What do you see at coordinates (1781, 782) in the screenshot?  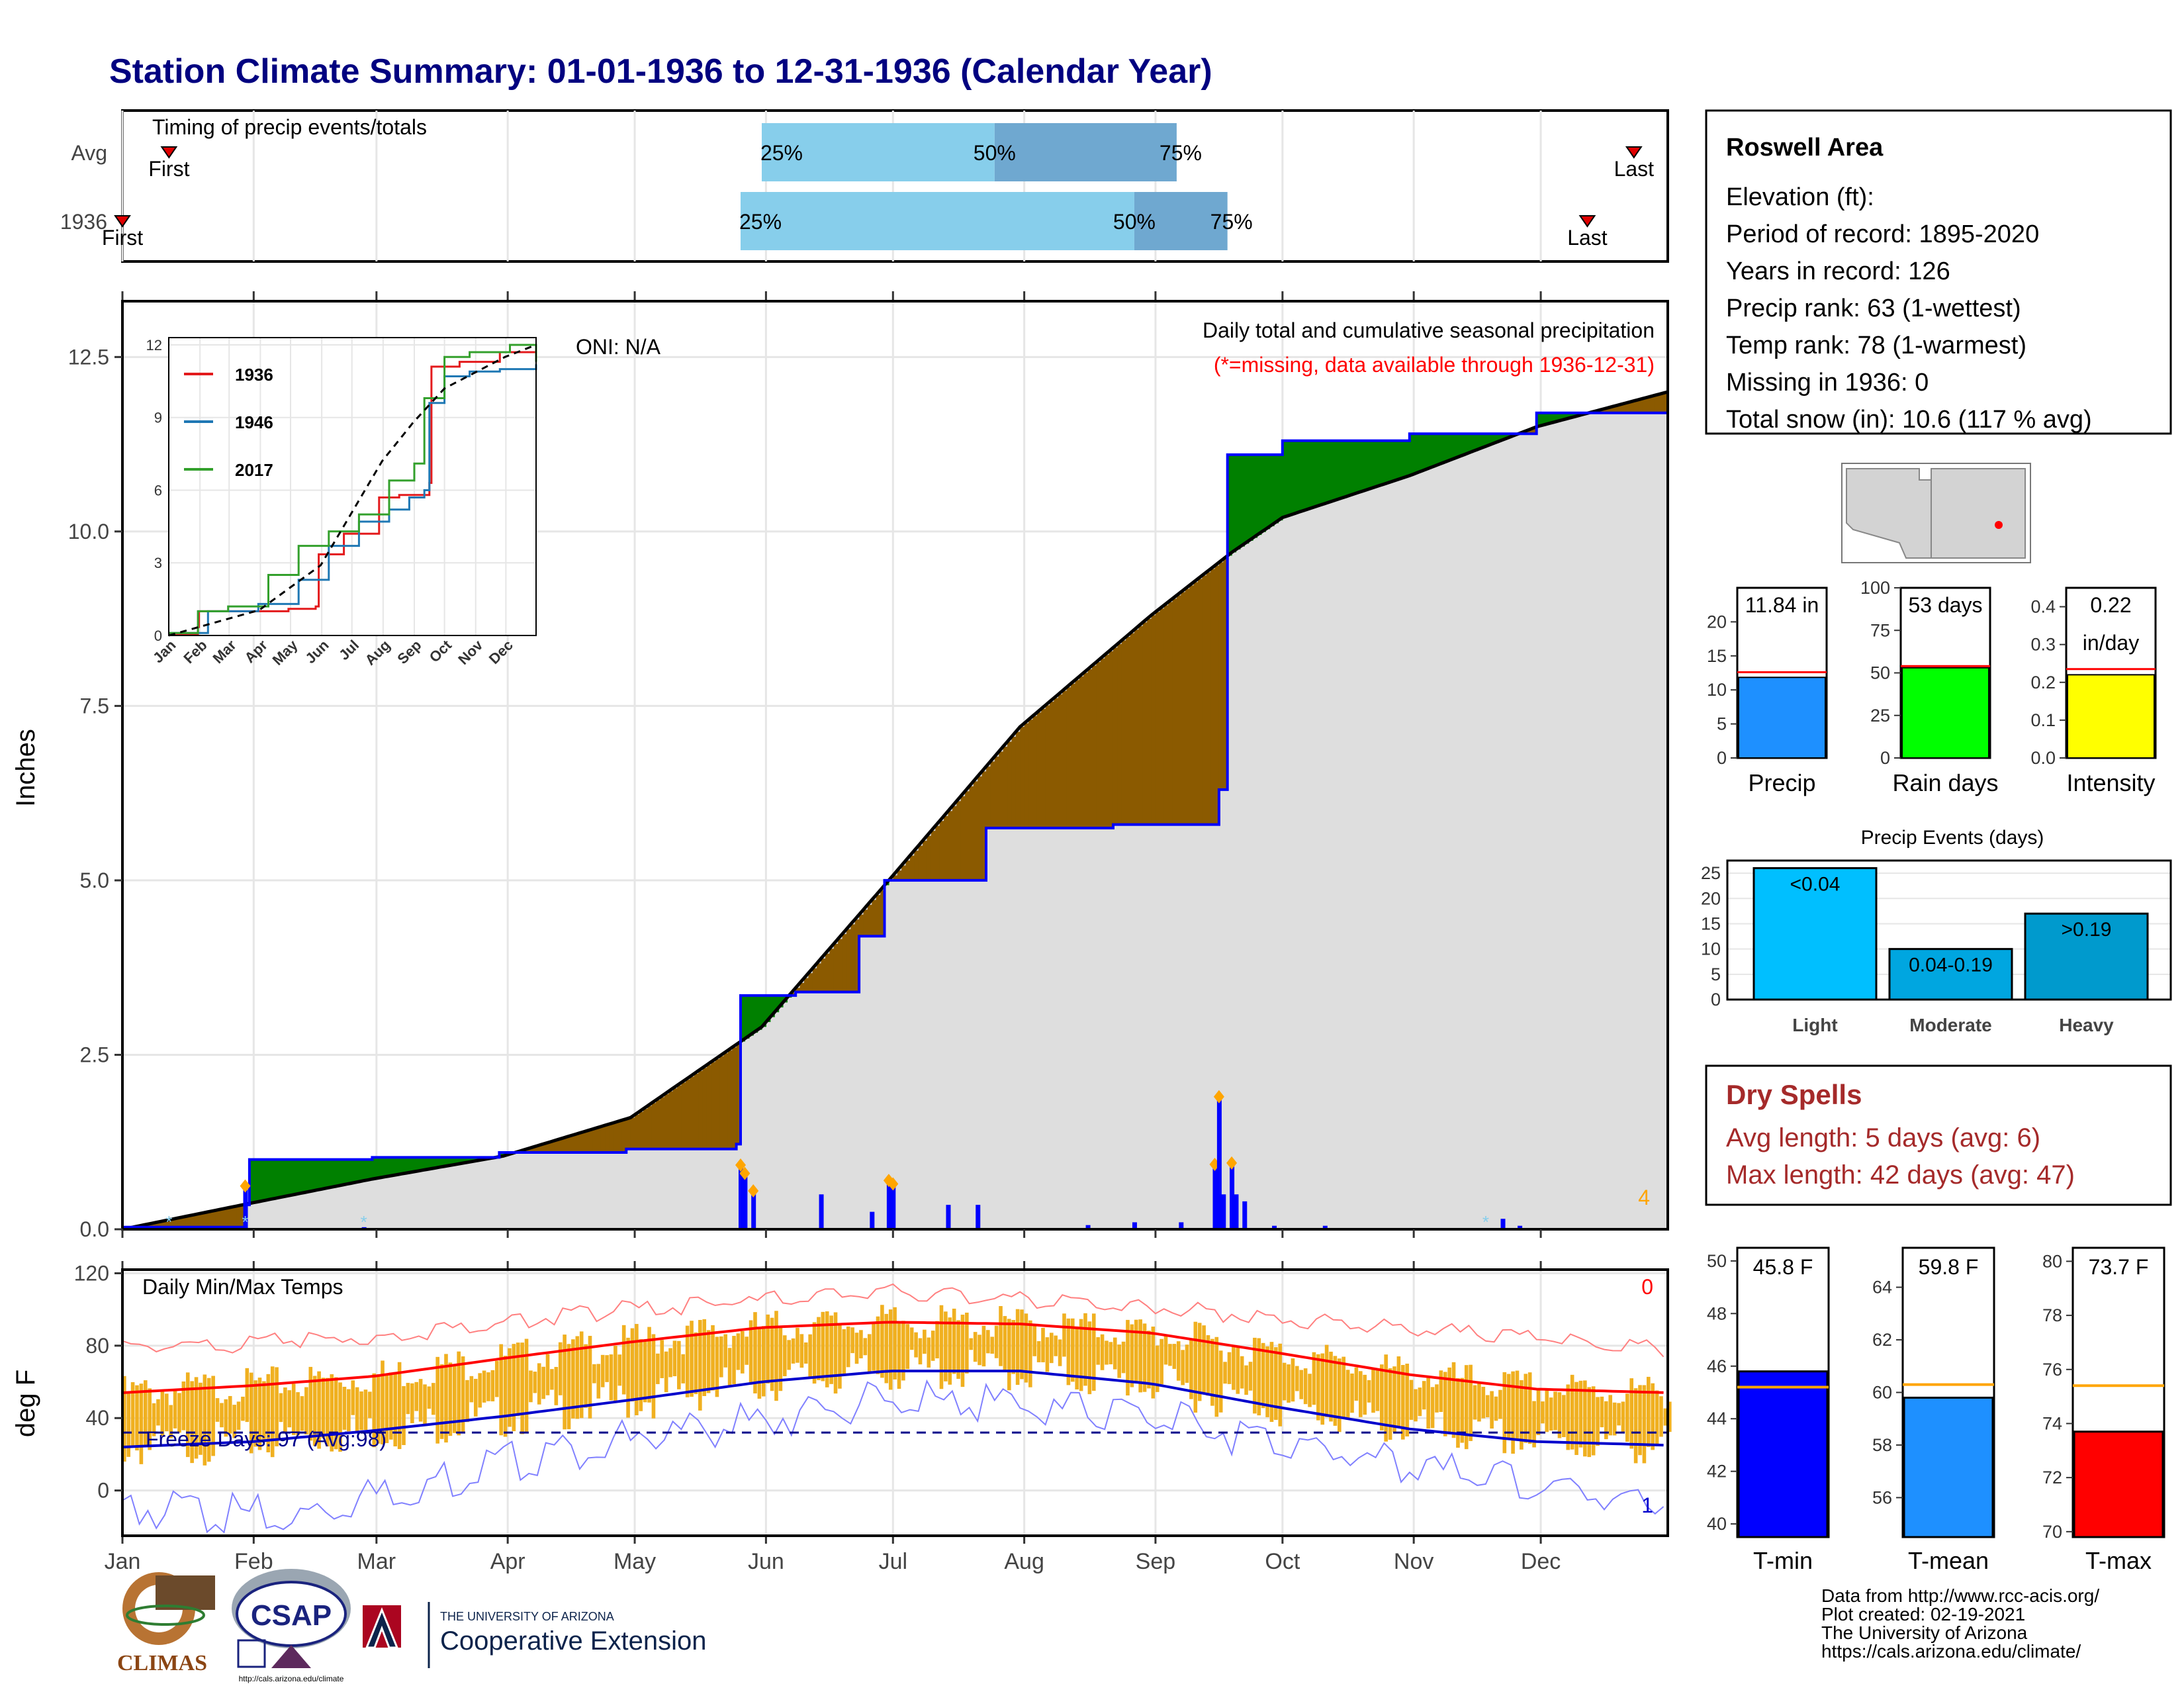 I see `mini-bar-label-0: Precip` at bounding box center [1781, 782].